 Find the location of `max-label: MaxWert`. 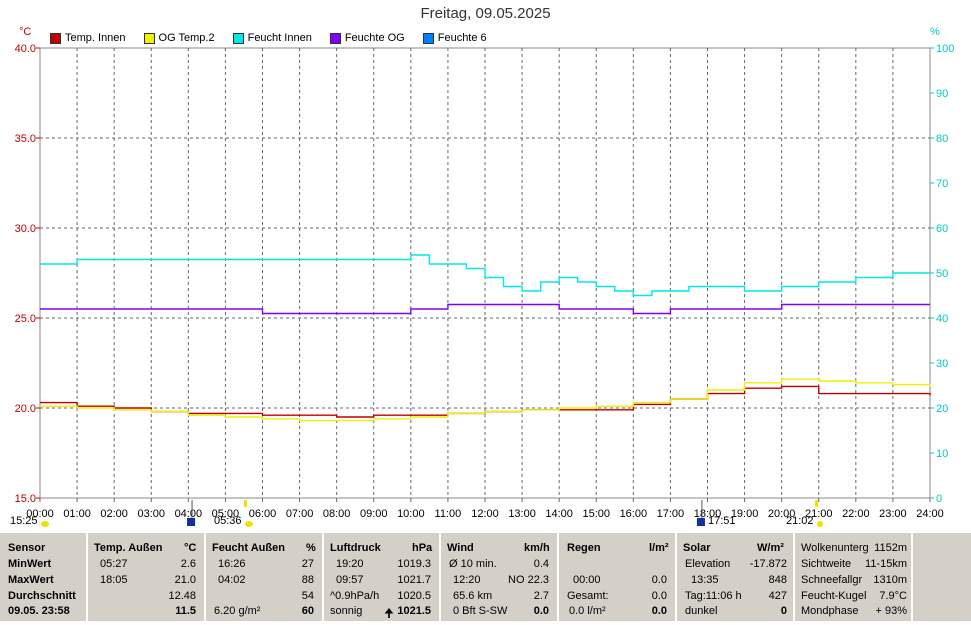

max-label: MaxWert is located at coordinates (31, 580).